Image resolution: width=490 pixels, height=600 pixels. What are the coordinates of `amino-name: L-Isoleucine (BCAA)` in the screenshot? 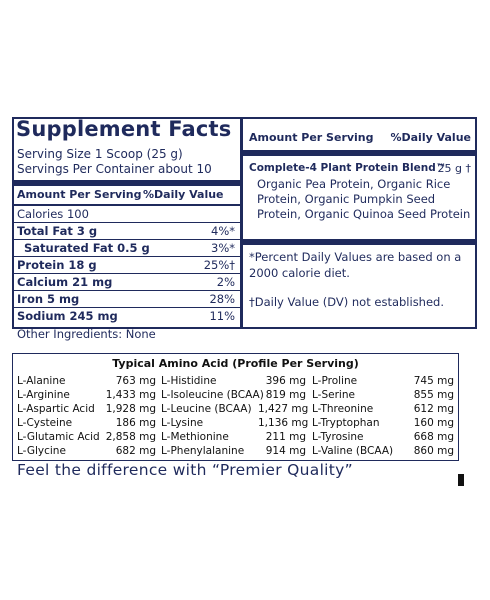 It's located at (212, 395).